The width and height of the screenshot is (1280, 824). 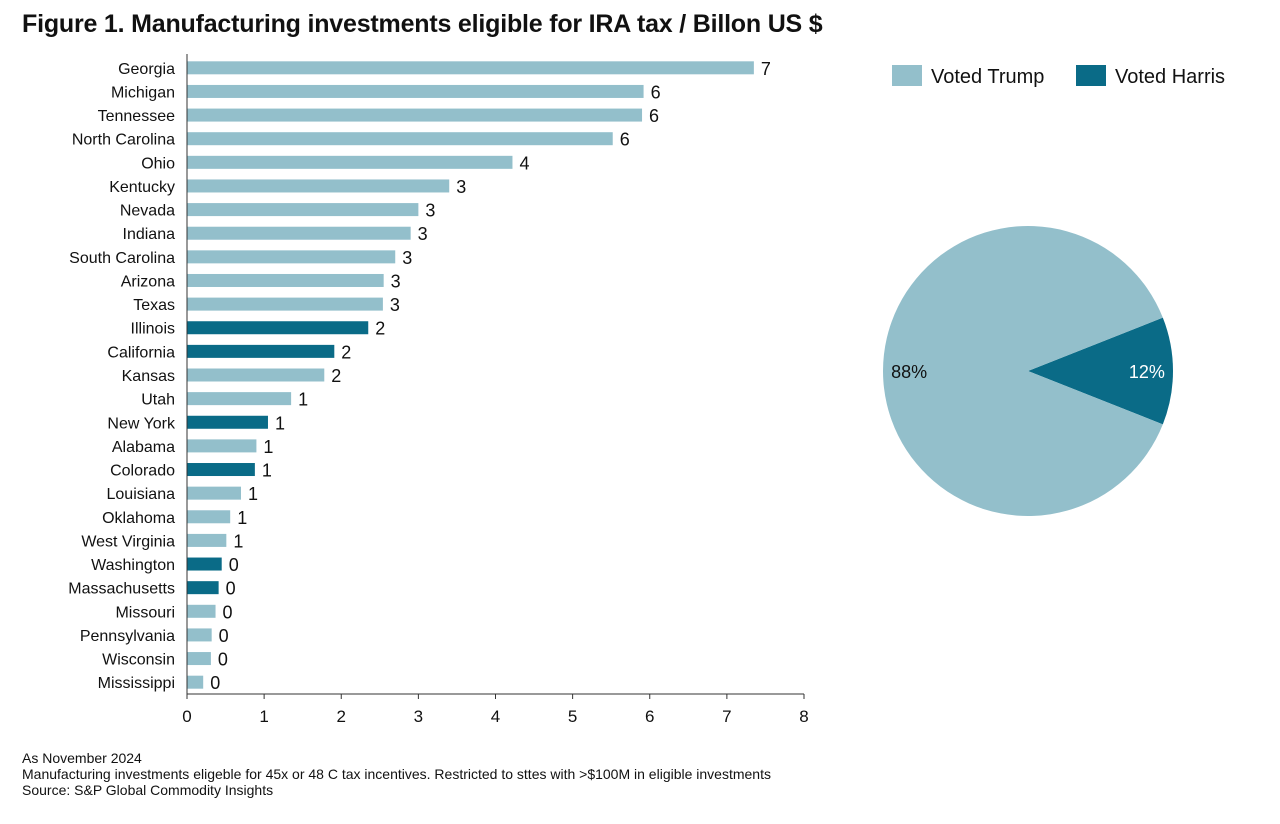 I want to click on category-label: Ohio, so click(x=158, y=163).